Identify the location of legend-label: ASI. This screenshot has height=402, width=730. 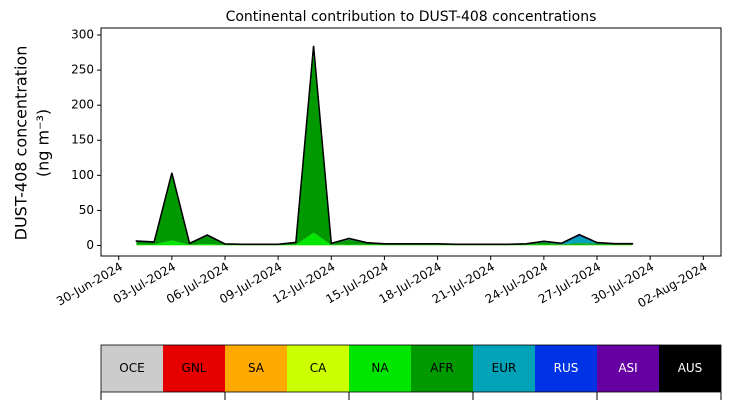
(627, 368).